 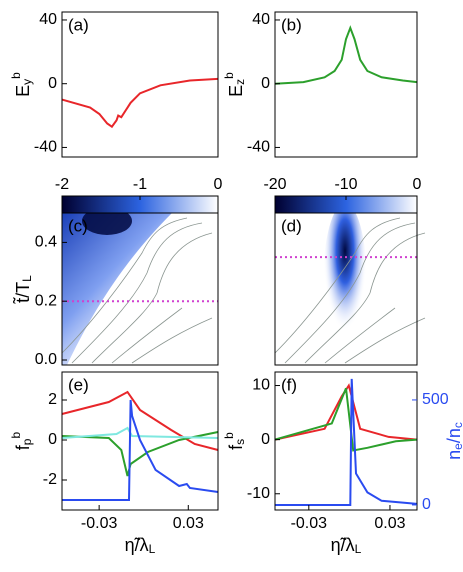 I want to click on y-tick-label: 0.4, so click(x=46, y=242).